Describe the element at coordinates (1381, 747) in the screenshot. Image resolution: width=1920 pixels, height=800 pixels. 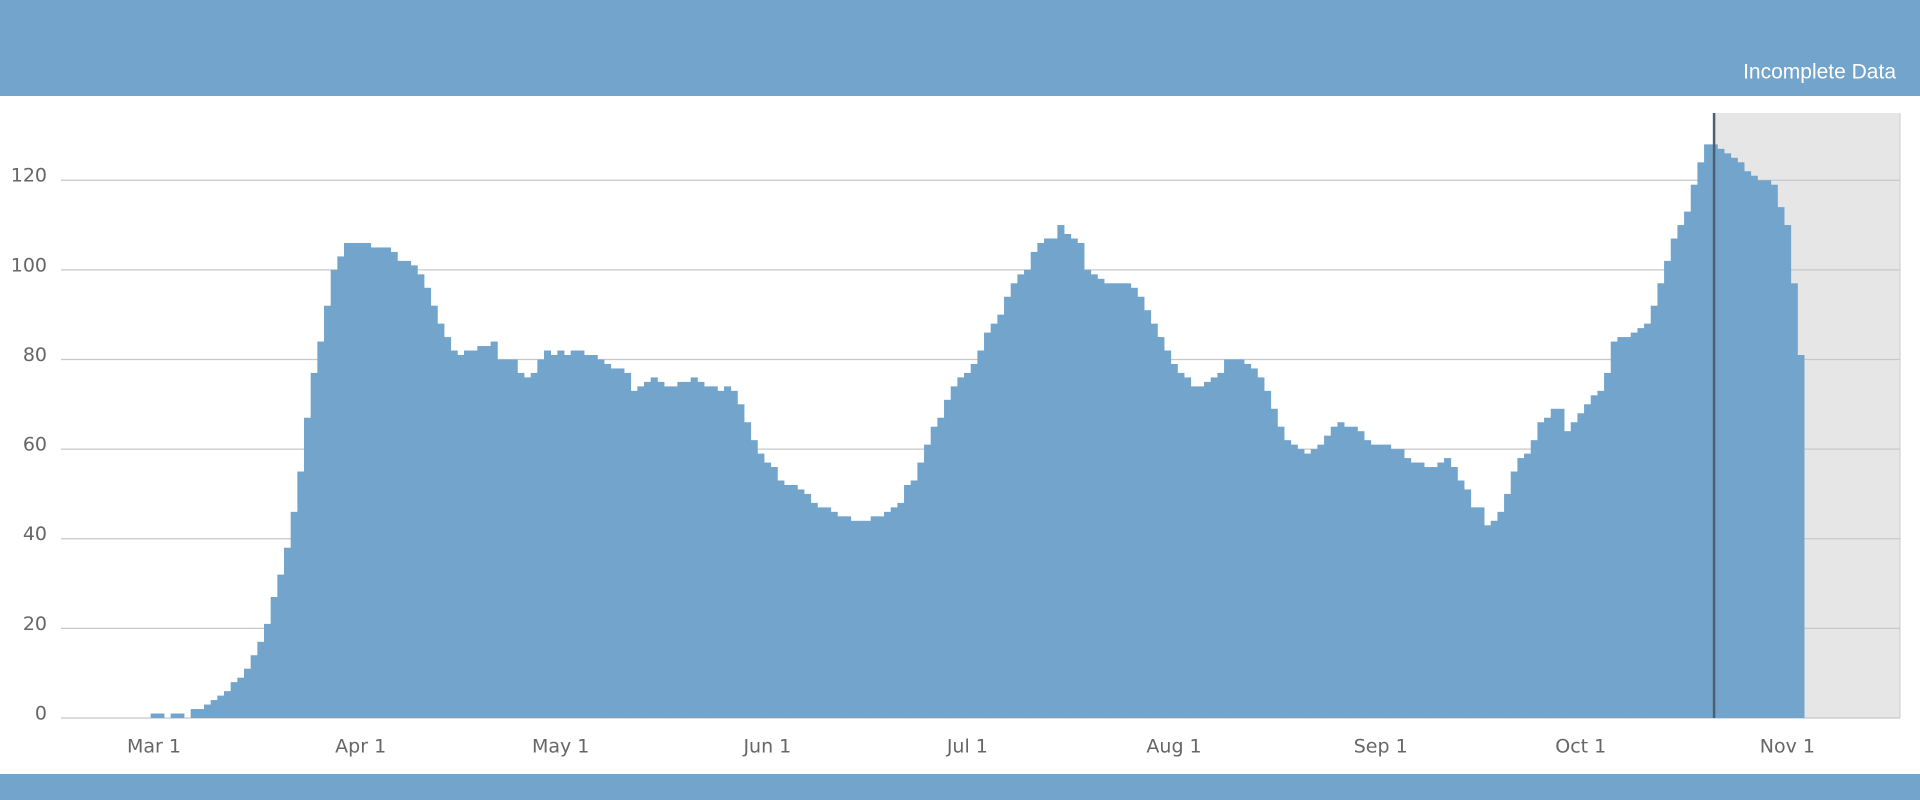
I see `x-tick-label: Sep 1` at that location.